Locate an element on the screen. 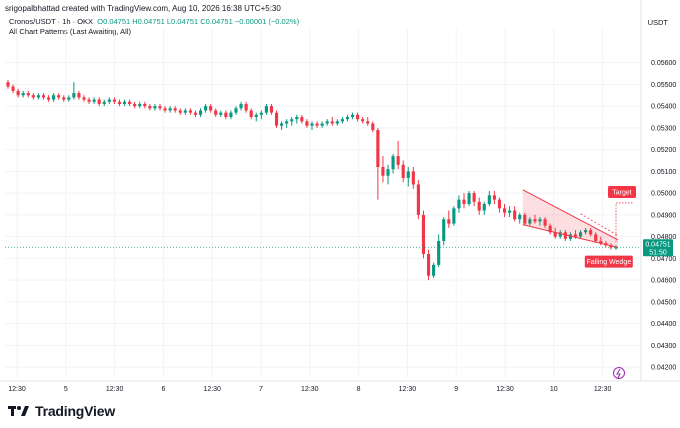  y-tick-label: 0.04800 is located at coordinates (663, 237).